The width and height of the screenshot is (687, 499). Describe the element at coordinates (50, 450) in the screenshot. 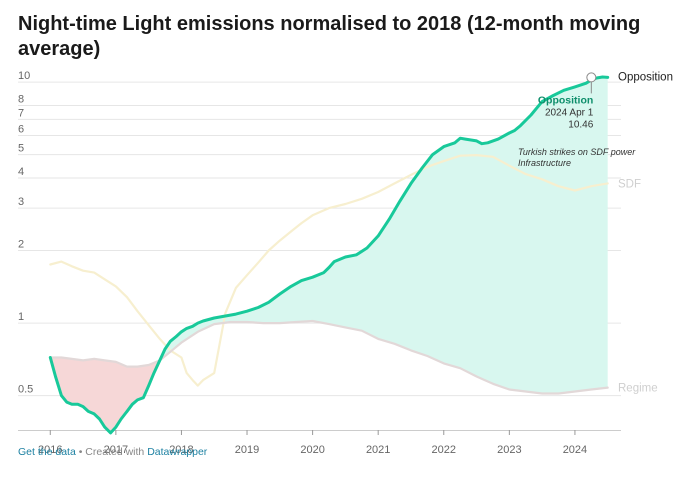

I see `x-tick-label: 2016` at that location.